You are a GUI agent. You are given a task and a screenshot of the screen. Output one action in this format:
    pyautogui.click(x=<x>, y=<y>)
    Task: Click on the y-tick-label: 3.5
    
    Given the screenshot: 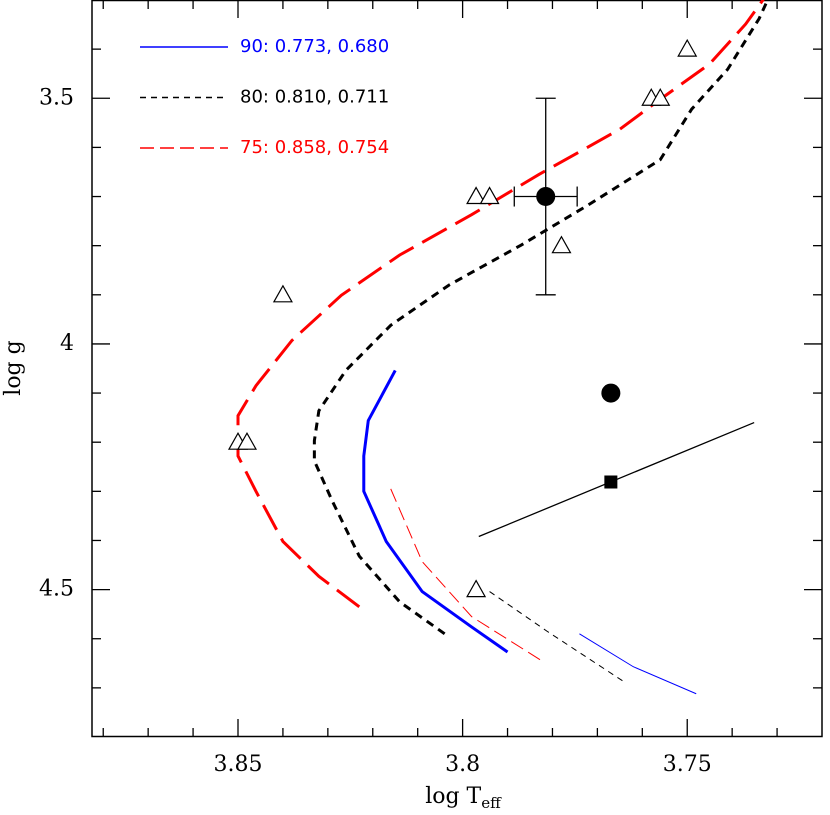 What is the action you would take?
    pyautogui.click(x=56, y=97)
    